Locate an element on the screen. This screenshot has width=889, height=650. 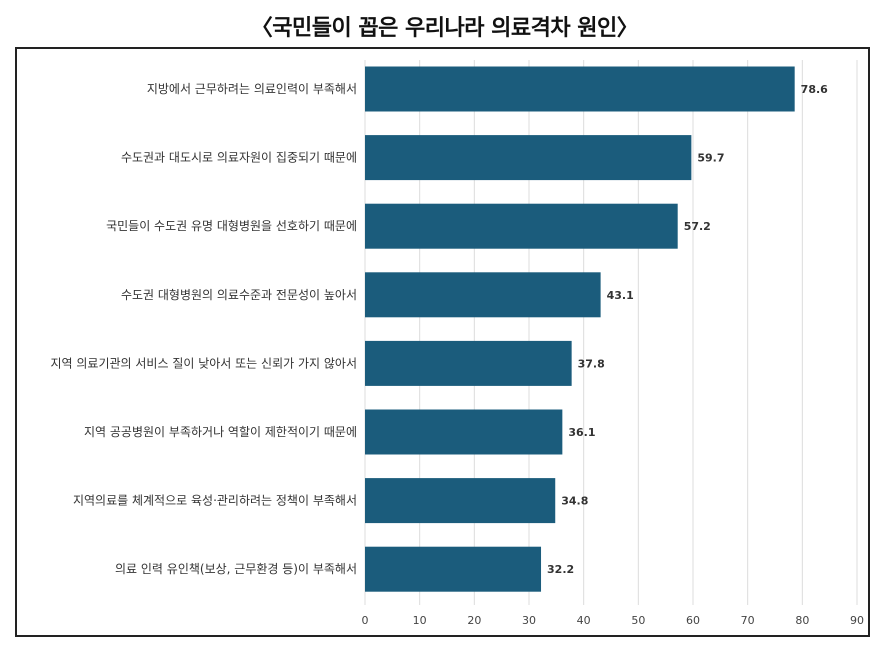
data-label: 36.1 is located at coordinates (581, 432).